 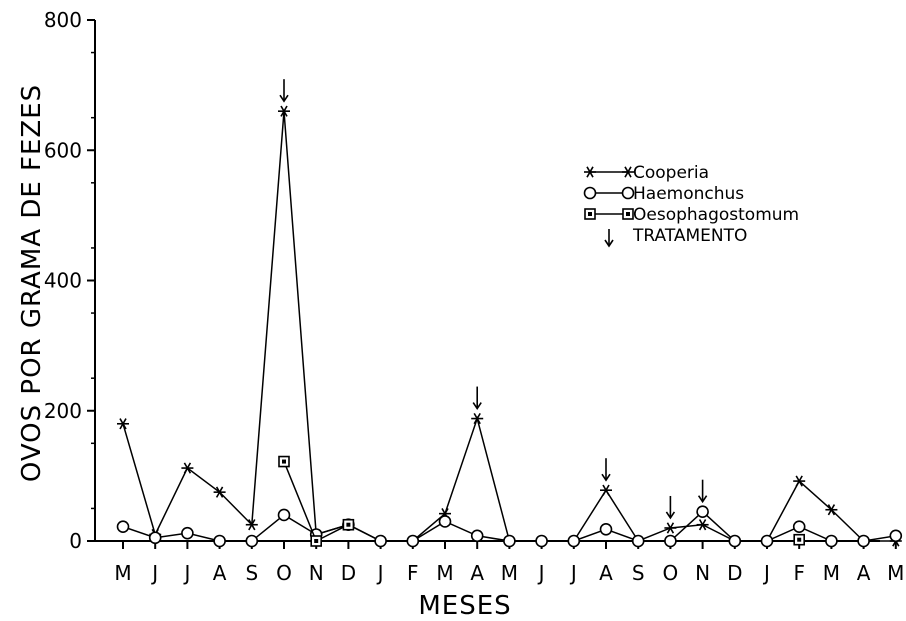 What do you see at coordinates (671, 173) in the screenshot?
I see `legend-label-cooperia: Cooperia` at bounding box center [671, 173].